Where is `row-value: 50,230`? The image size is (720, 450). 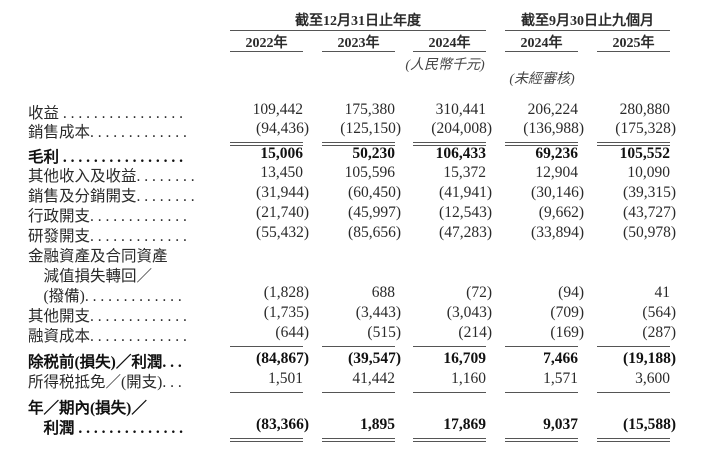 row-value: 50,230 is located at coordinates (373, 153).